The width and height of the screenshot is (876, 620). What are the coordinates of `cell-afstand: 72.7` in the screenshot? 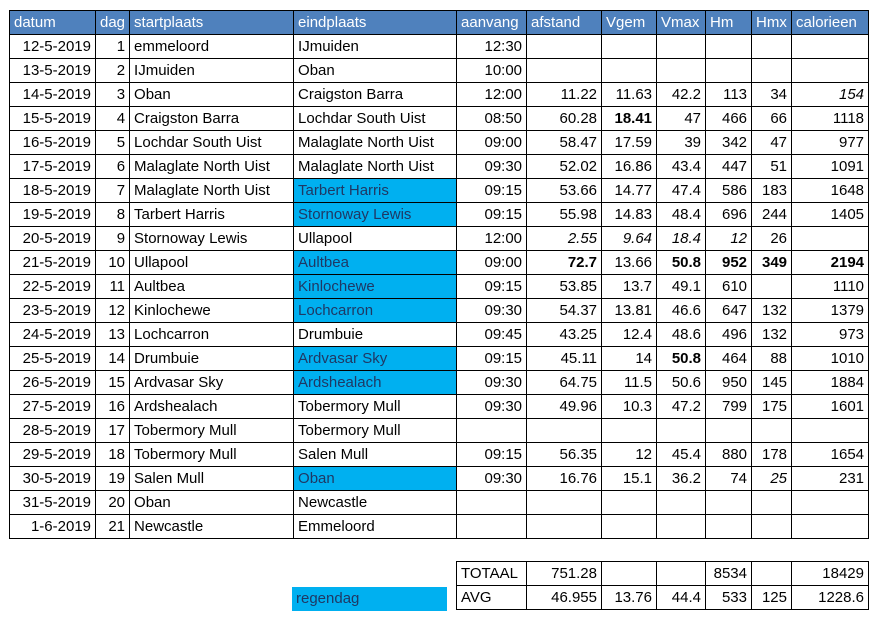 It's located at (564, 262).